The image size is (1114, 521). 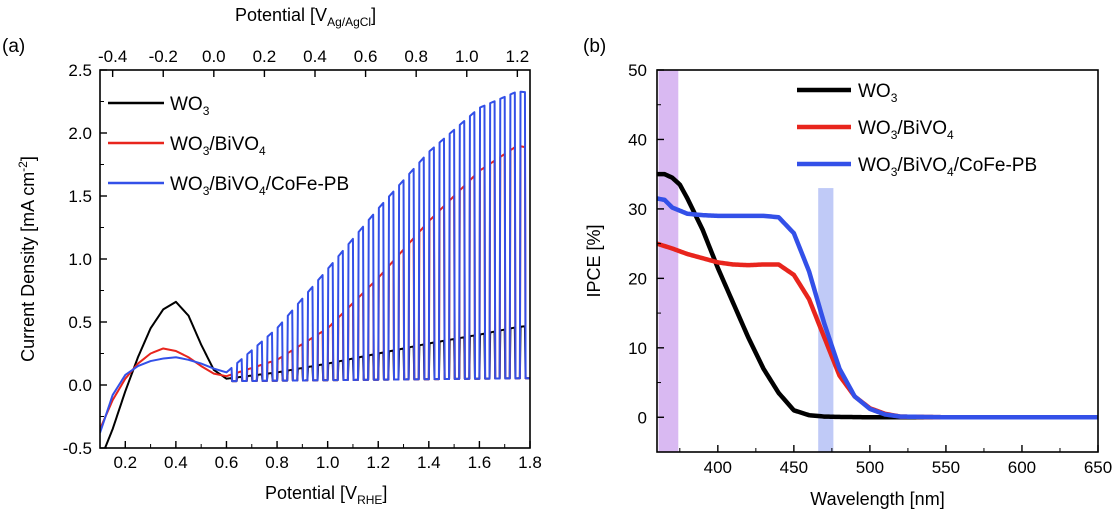 I want to click on panel-a-y-axis-title: Current Density [mA cm-2], so click(x=27, y=259).